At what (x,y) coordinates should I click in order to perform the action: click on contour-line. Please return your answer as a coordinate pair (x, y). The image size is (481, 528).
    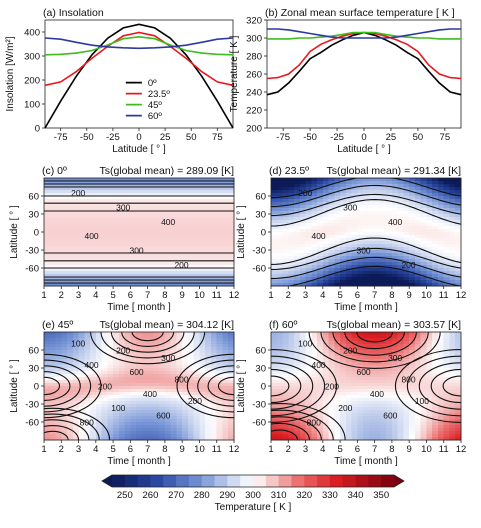
    Looking at the image, I should click on (366, 259).